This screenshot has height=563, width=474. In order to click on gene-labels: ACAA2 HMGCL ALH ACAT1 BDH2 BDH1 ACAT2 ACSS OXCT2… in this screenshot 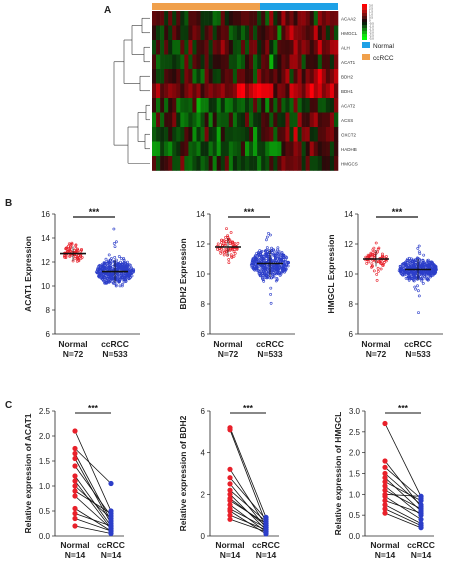, I will do `click(349, 91)`.